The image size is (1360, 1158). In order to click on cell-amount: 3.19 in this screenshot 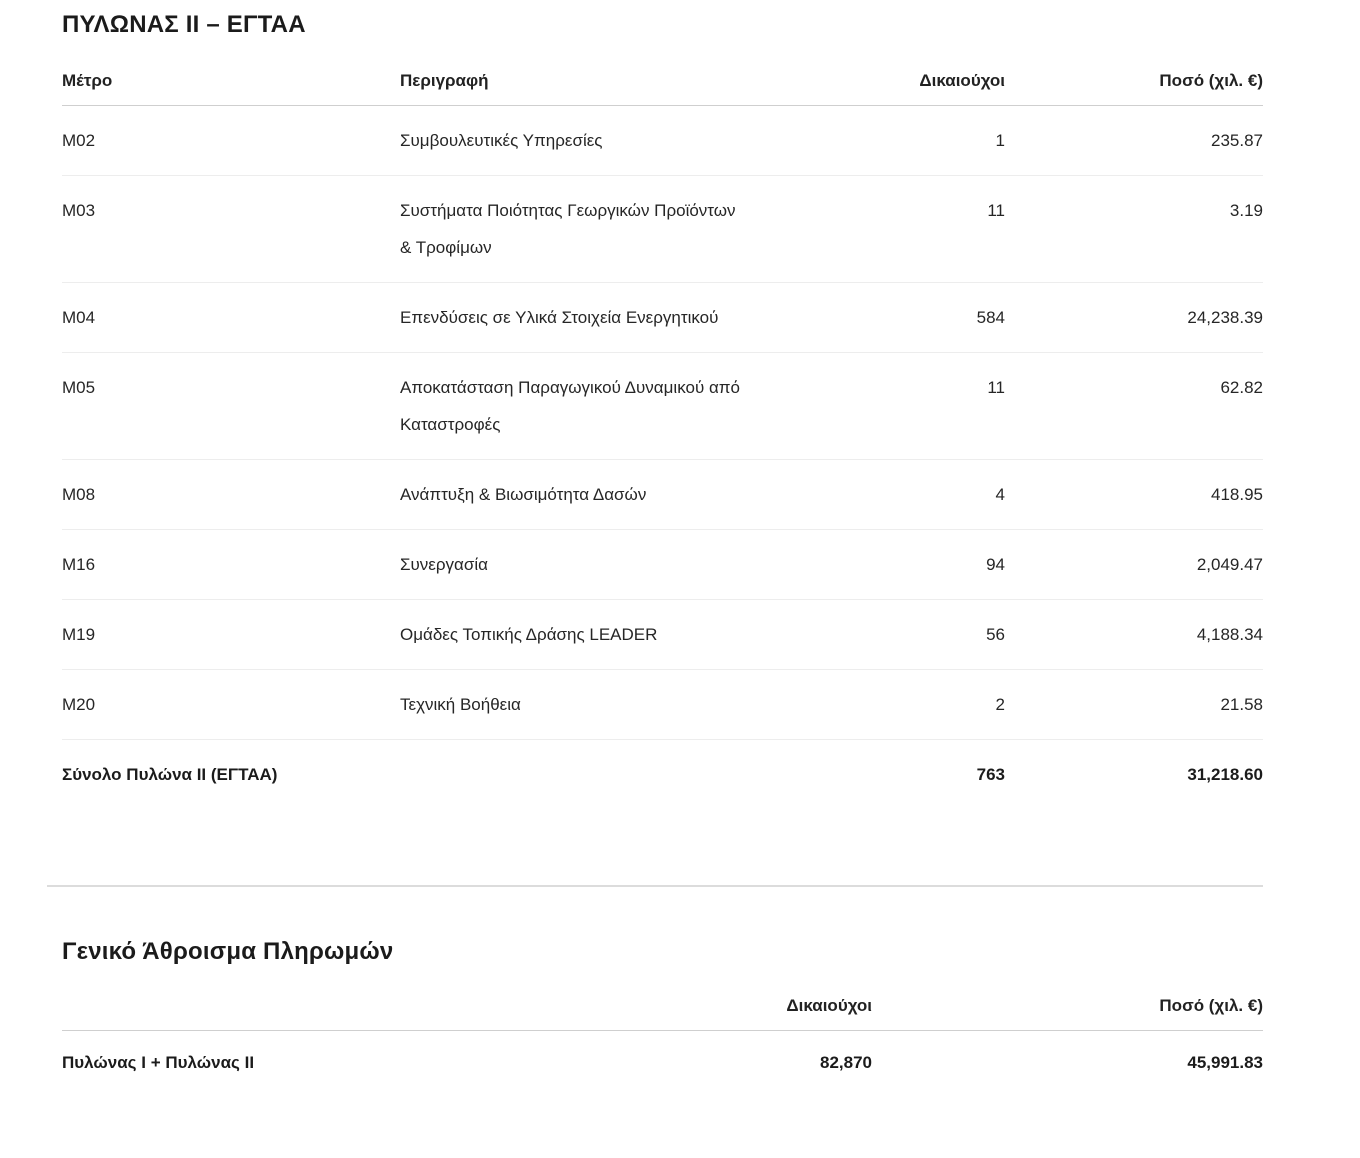, I will do `click(1134, 229)`.